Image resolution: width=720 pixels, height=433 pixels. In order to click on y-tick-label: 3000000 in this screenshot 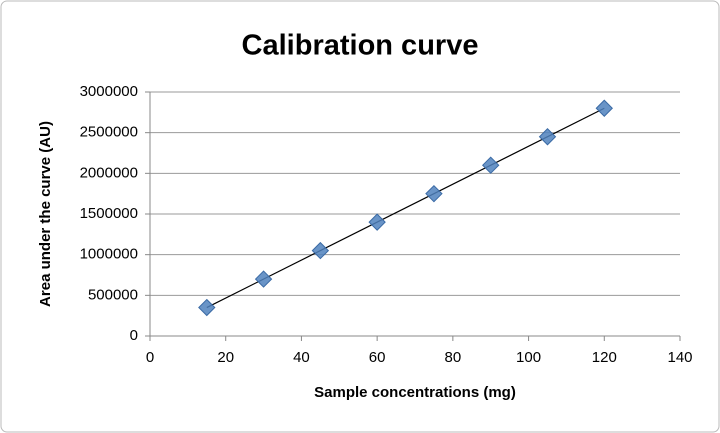, I will do `click(109, 91)`.